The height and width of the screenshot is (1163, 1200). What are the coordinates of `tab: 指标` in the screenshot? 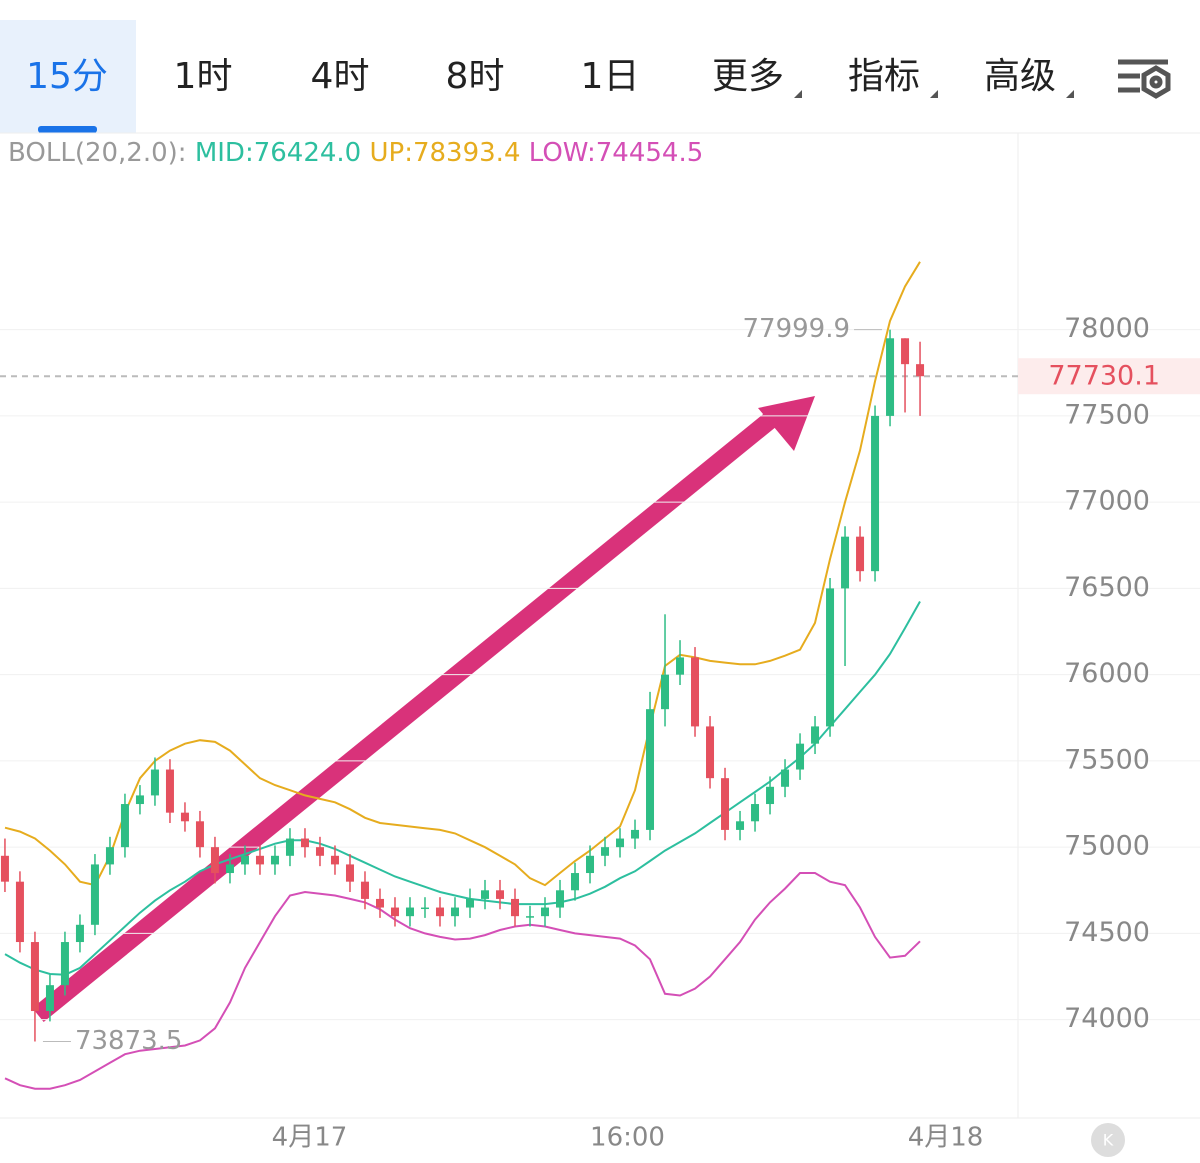 It's located at (884, 76).